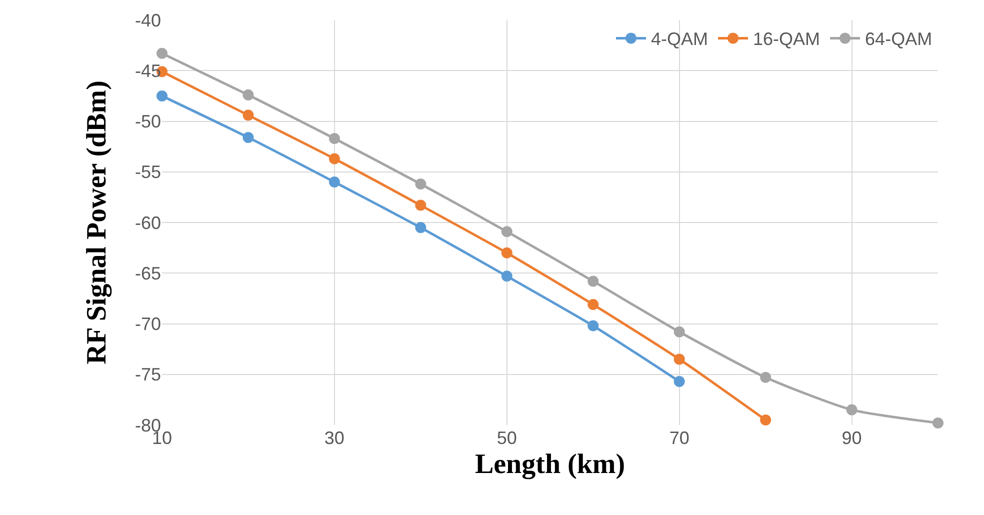 The image size is (984, 515). Describe the element at coordinates (786, 39) in the screenshot. I see `legend-label: 16-QAM` at that location.